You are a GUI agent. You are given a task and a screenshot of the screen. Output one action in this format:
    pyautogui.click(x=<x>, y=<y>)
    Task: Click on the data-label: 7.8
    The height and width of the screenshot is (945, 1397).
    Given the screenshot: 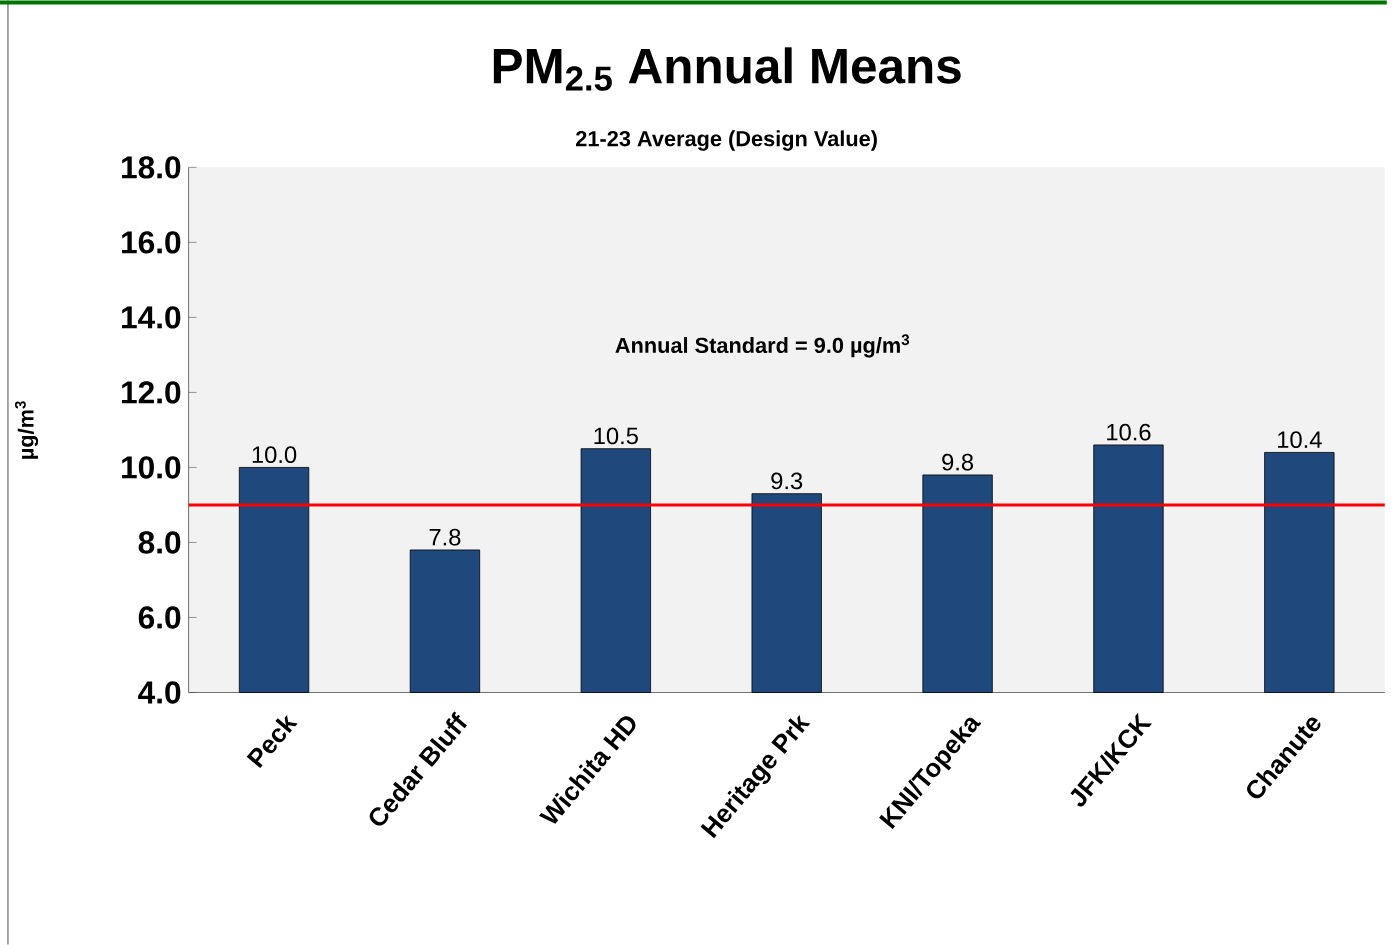 What is the action you would take?
    pyautogui.click(x=445, y=537)
    